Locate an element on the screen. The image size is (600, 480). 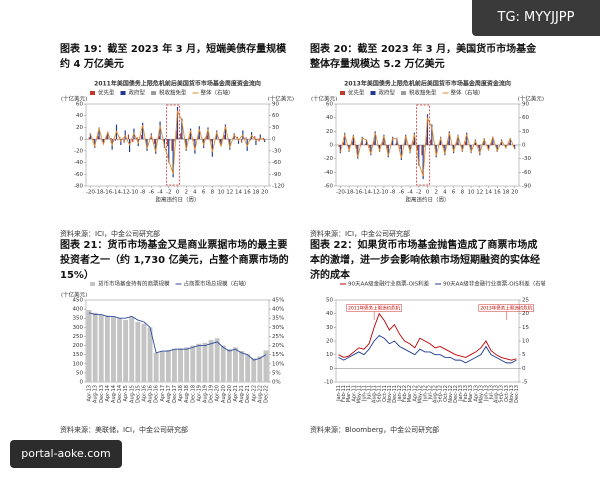
y2-tick-label: 25 is located at coordinates (525, 301).